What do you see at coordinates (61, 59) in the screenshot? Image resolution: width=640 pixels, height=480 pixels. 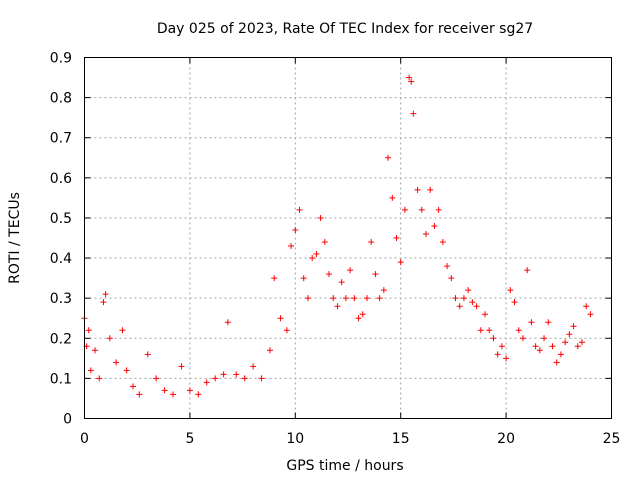 I see `y-tick-label: 0.9` at bounding box center [61, 59].